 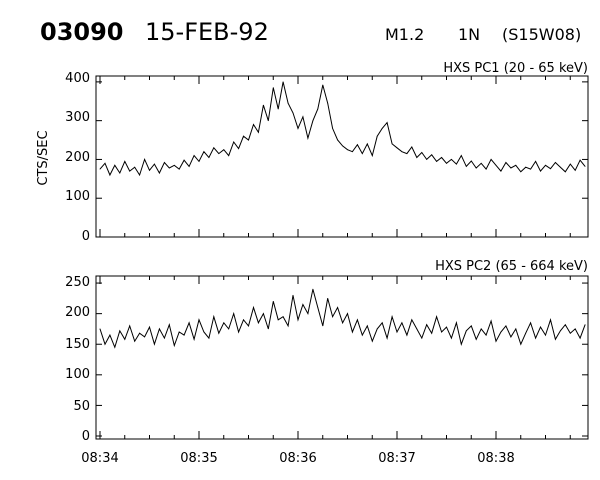 I want to click on x-tick-label: 08:36, so click(x=297, y=458).